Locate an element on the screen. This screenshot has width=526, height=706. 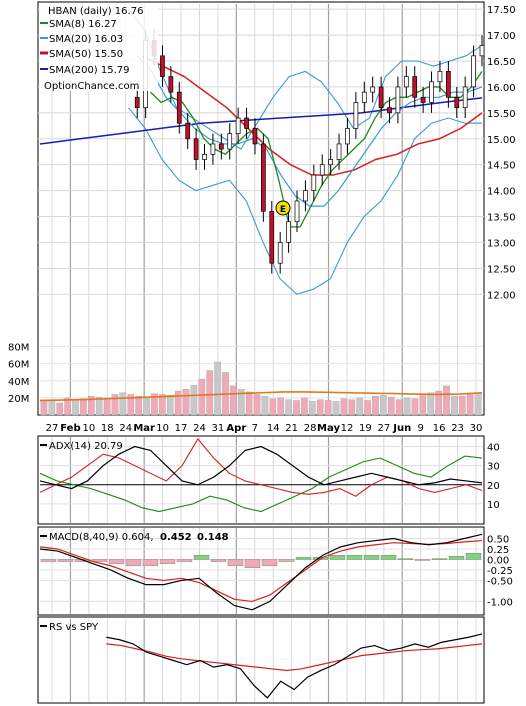
price-y-tick-5: 15.00 is located at coordinates (501, 140).